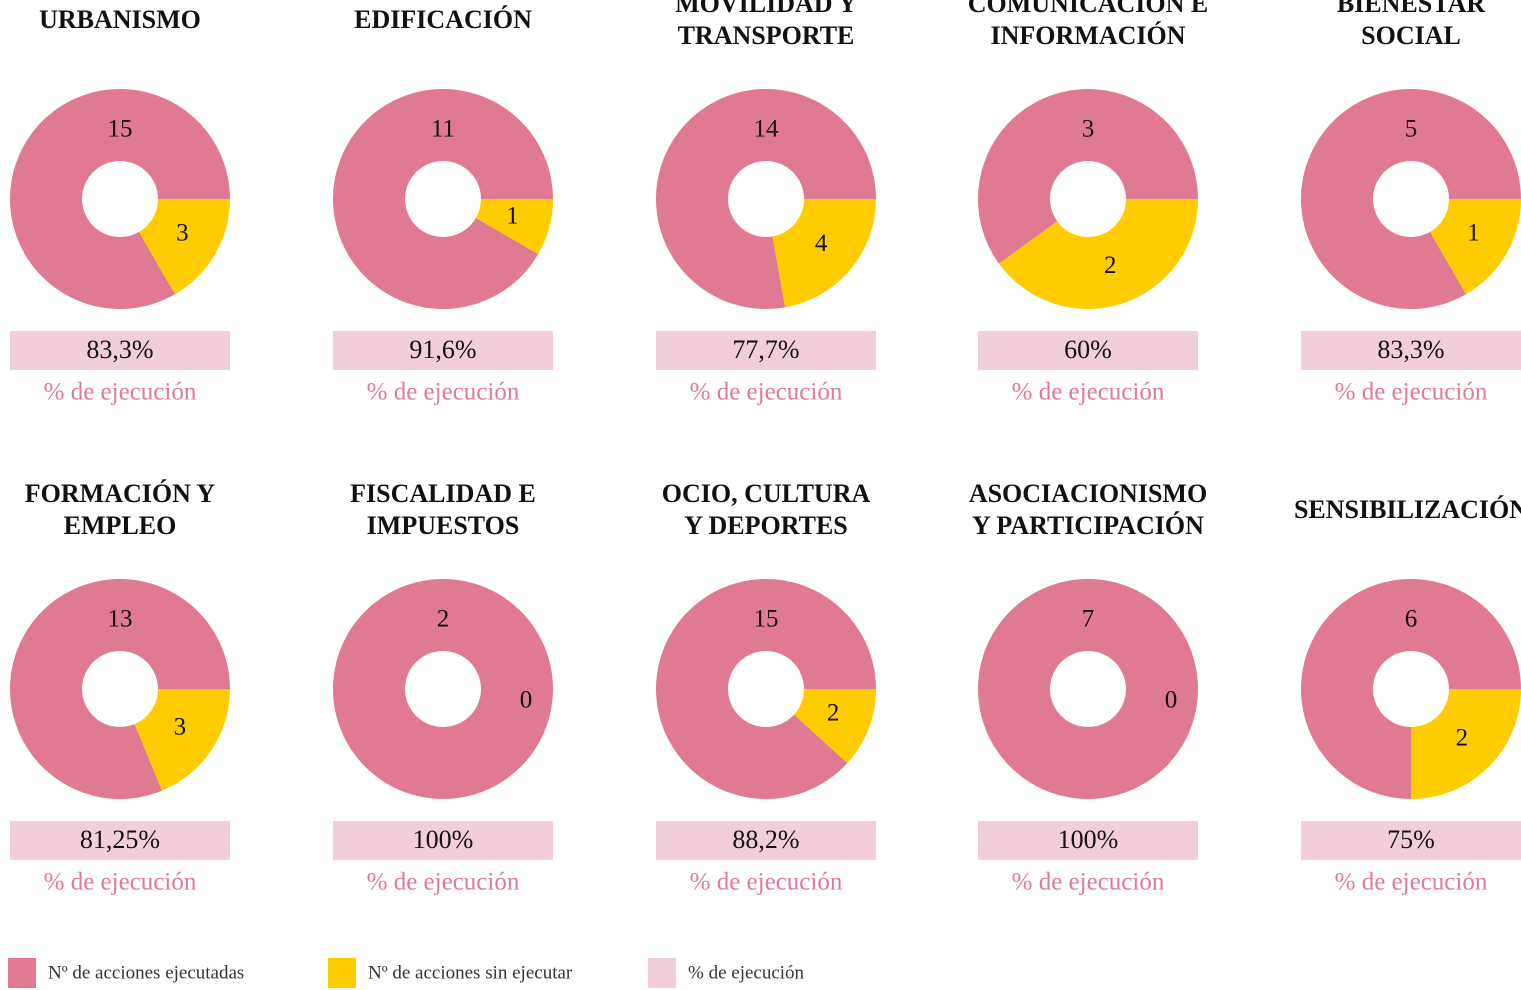 The height and width of the screenshot is (990, 1521). What do you see at coordinates (146, 972) in the screenshot?
I see `legend-label: Nº de acciones ejecutadas` at bounding box center [146, 972].